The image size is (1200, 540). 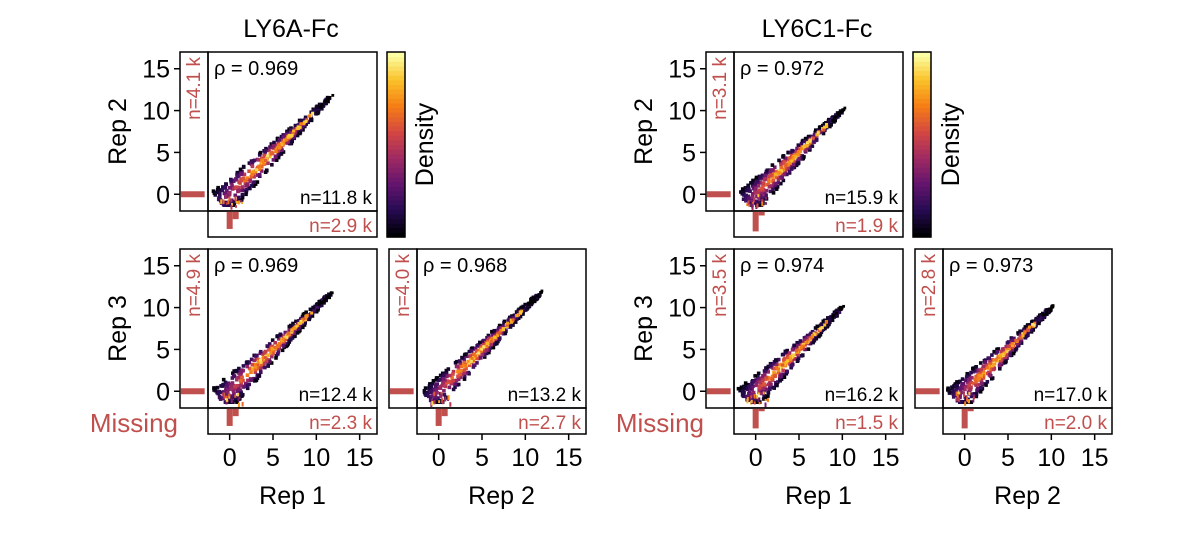 What do you see at coordinates (1027, 421) in the screenshot?
I see `missing-x-strip` at bounding box center [1027, 421].